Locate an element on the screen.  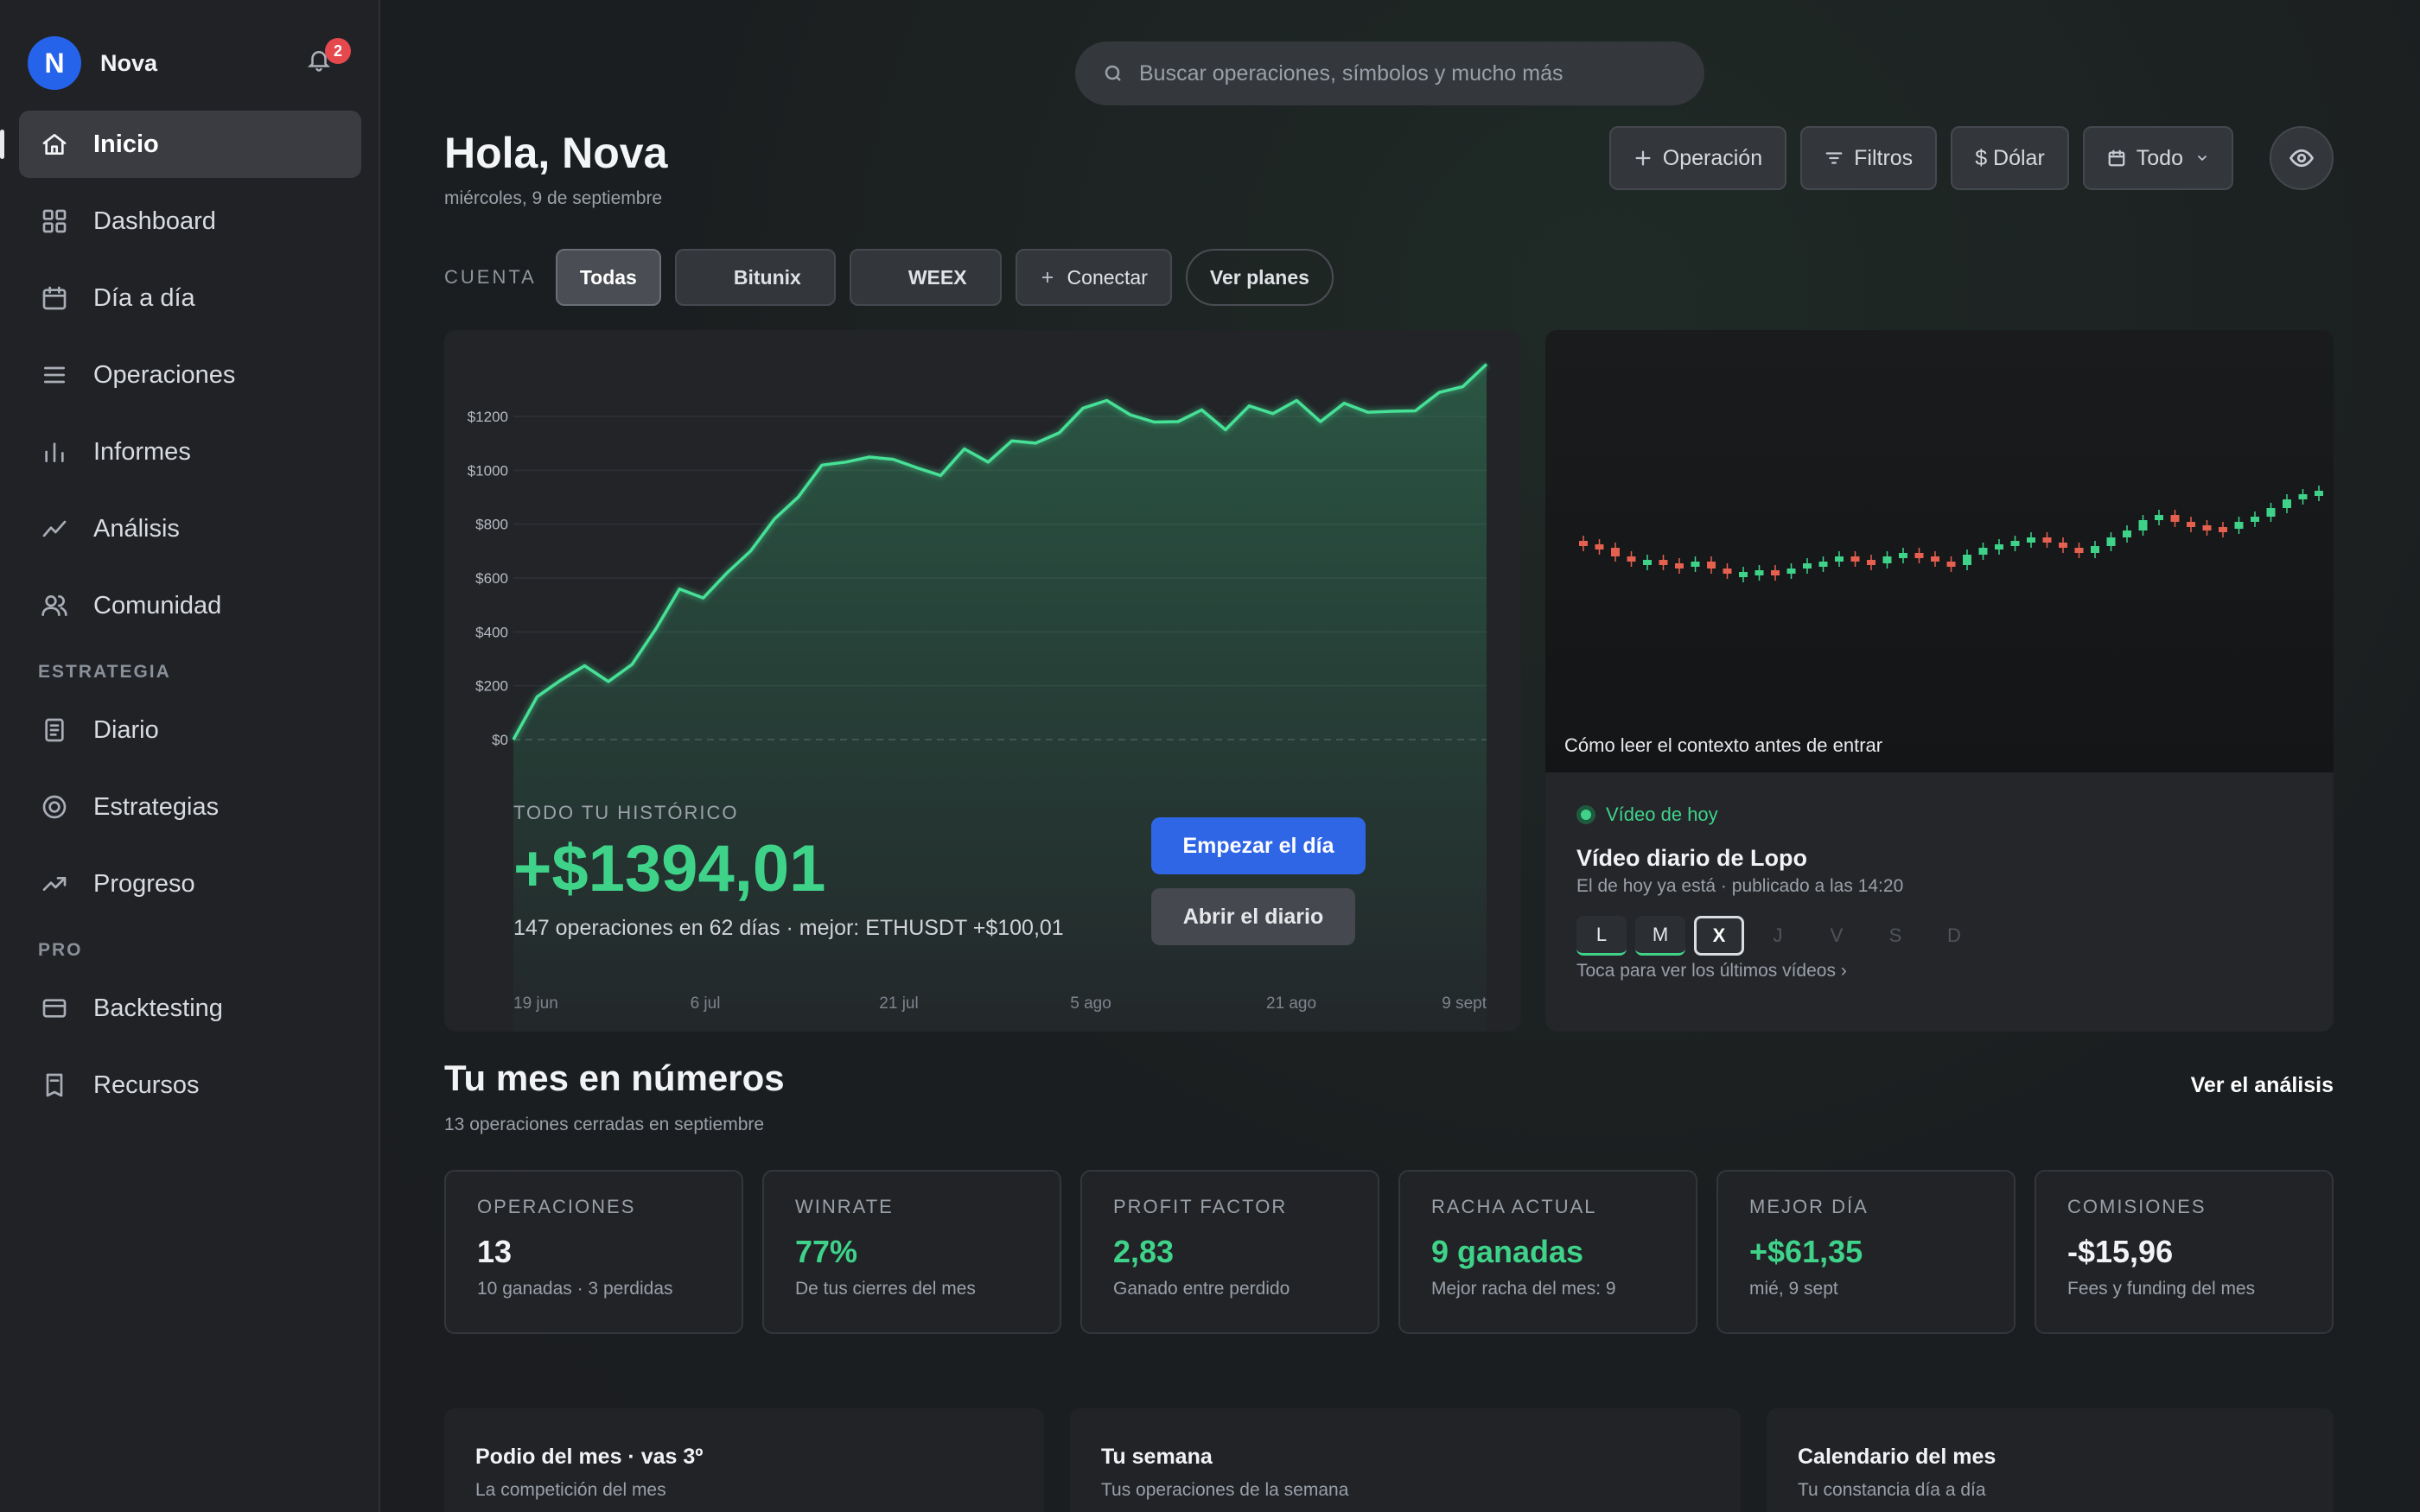
card-subtitle: Tu constancia día a día is located at coordinates (1892, 1490).